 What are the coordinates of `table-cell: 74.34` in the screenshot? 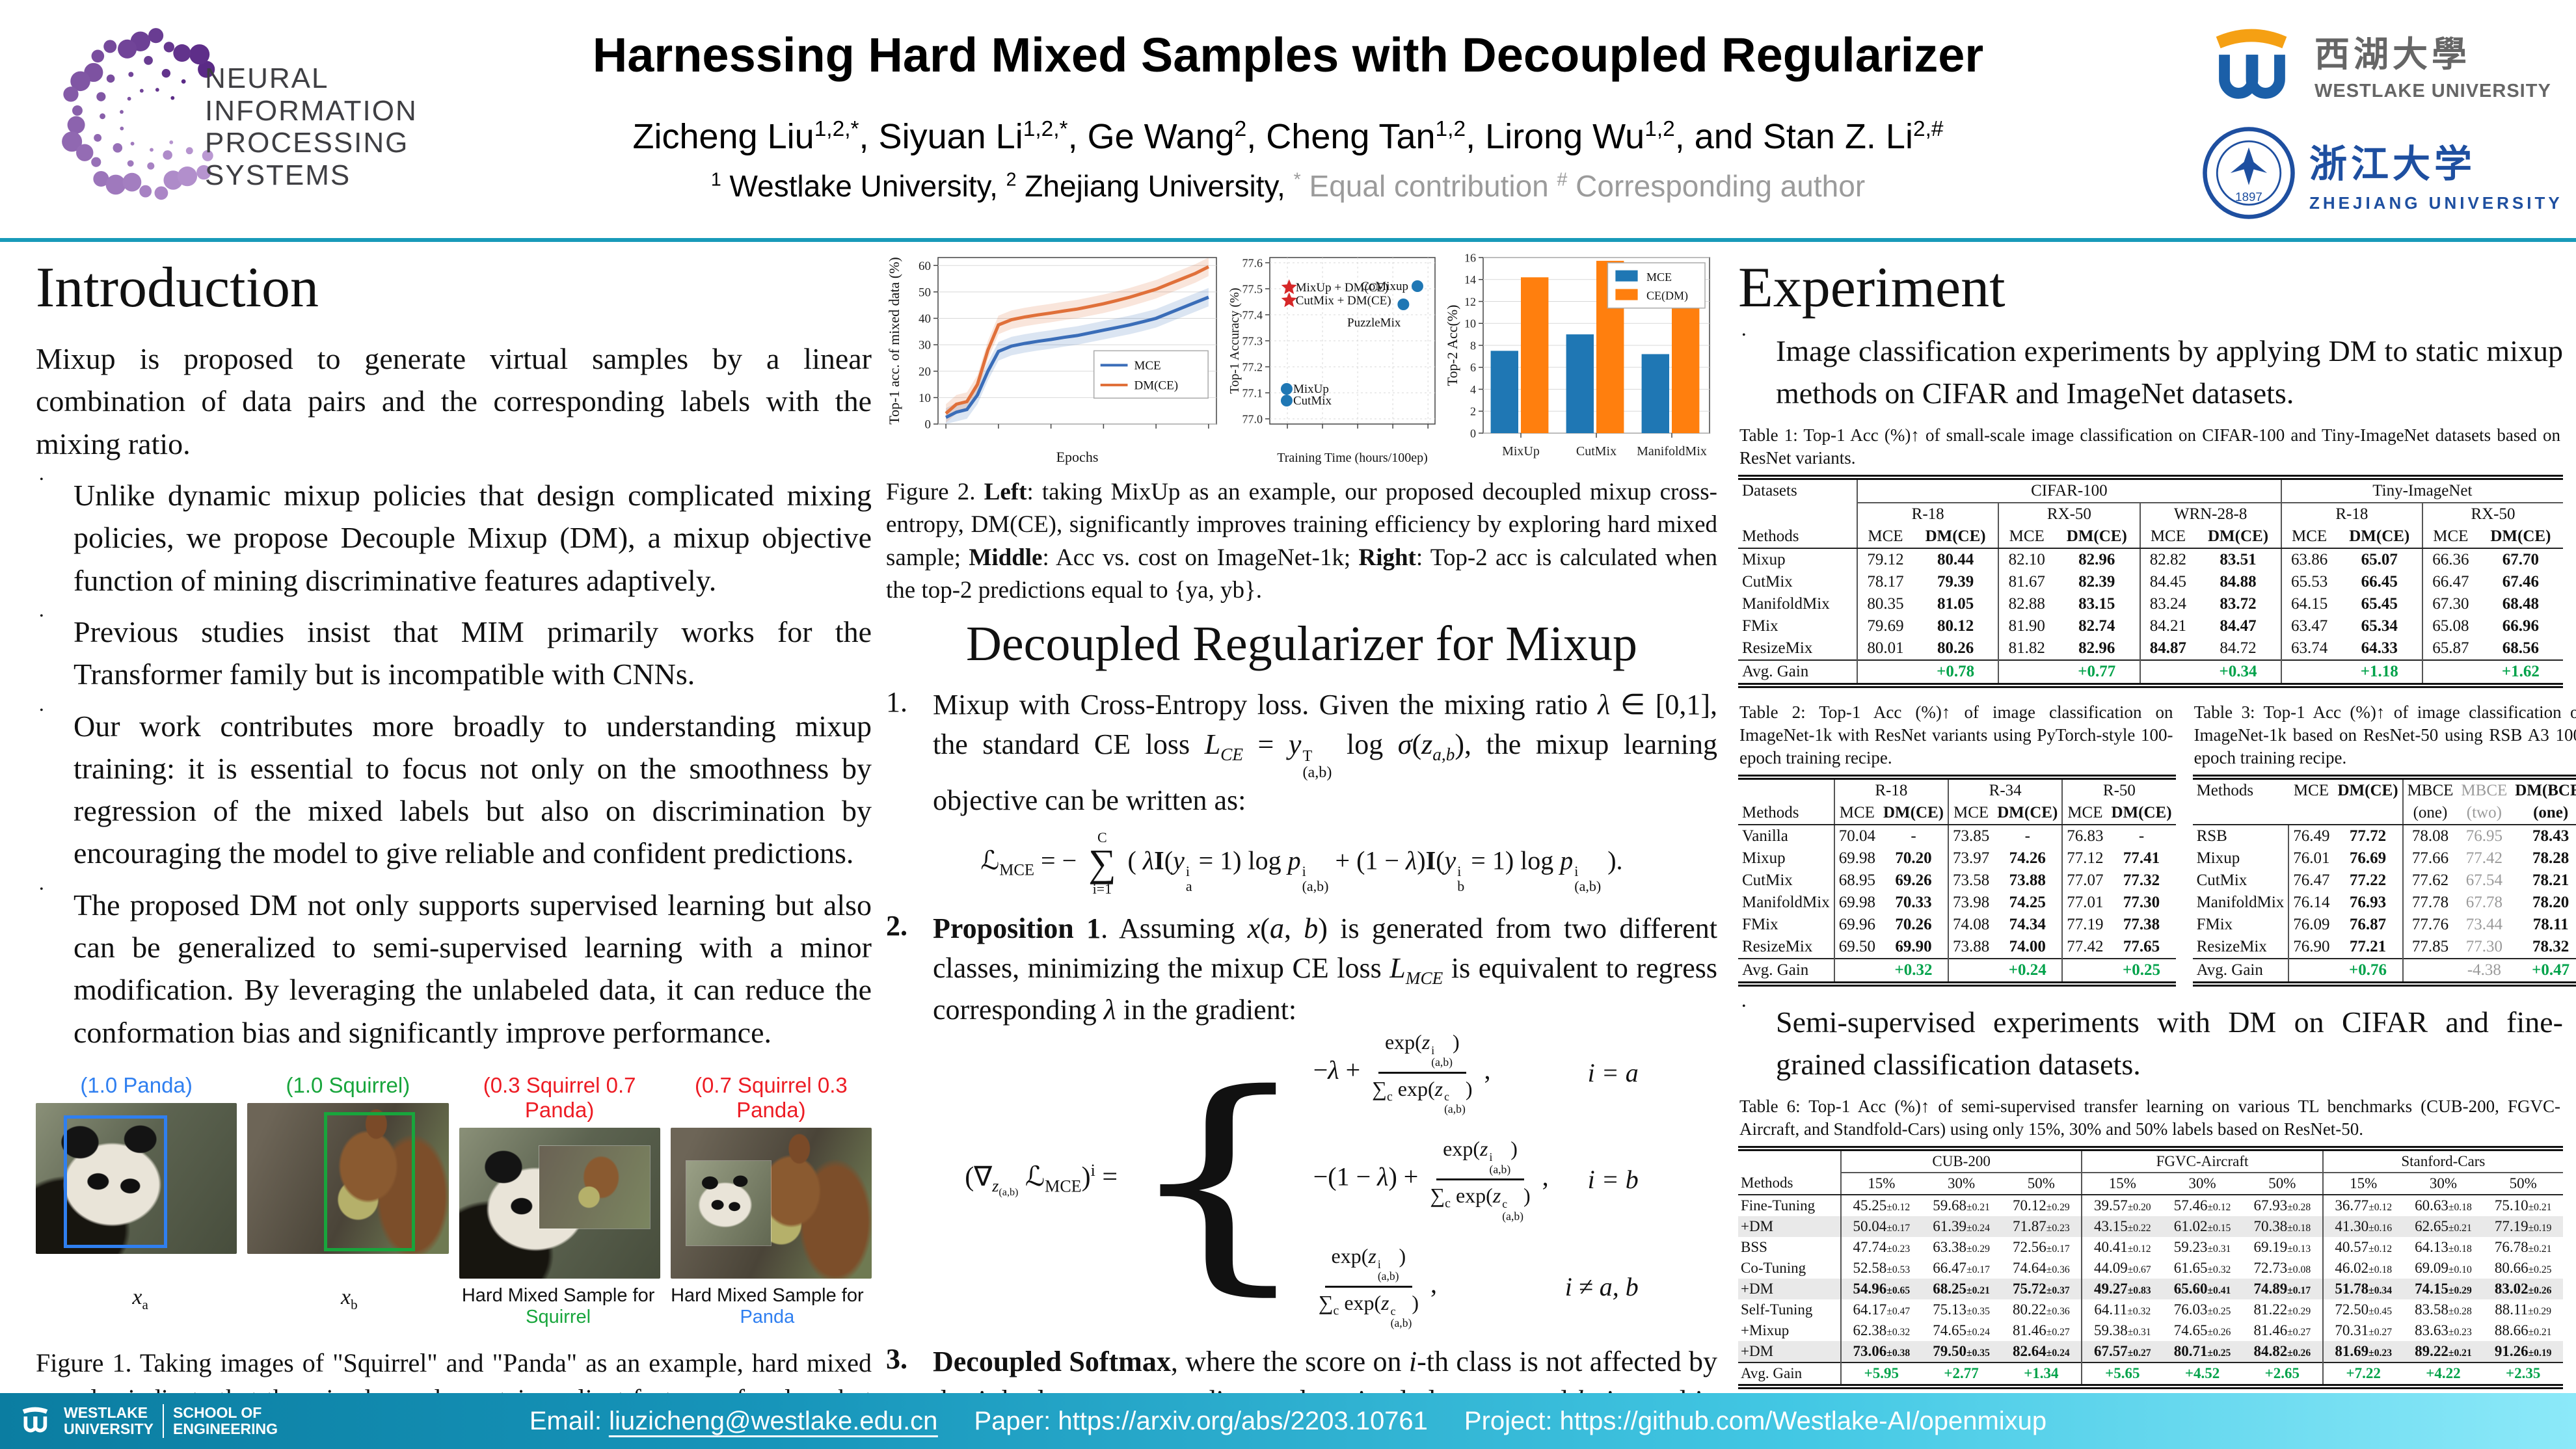 It's located at (2027, 925).